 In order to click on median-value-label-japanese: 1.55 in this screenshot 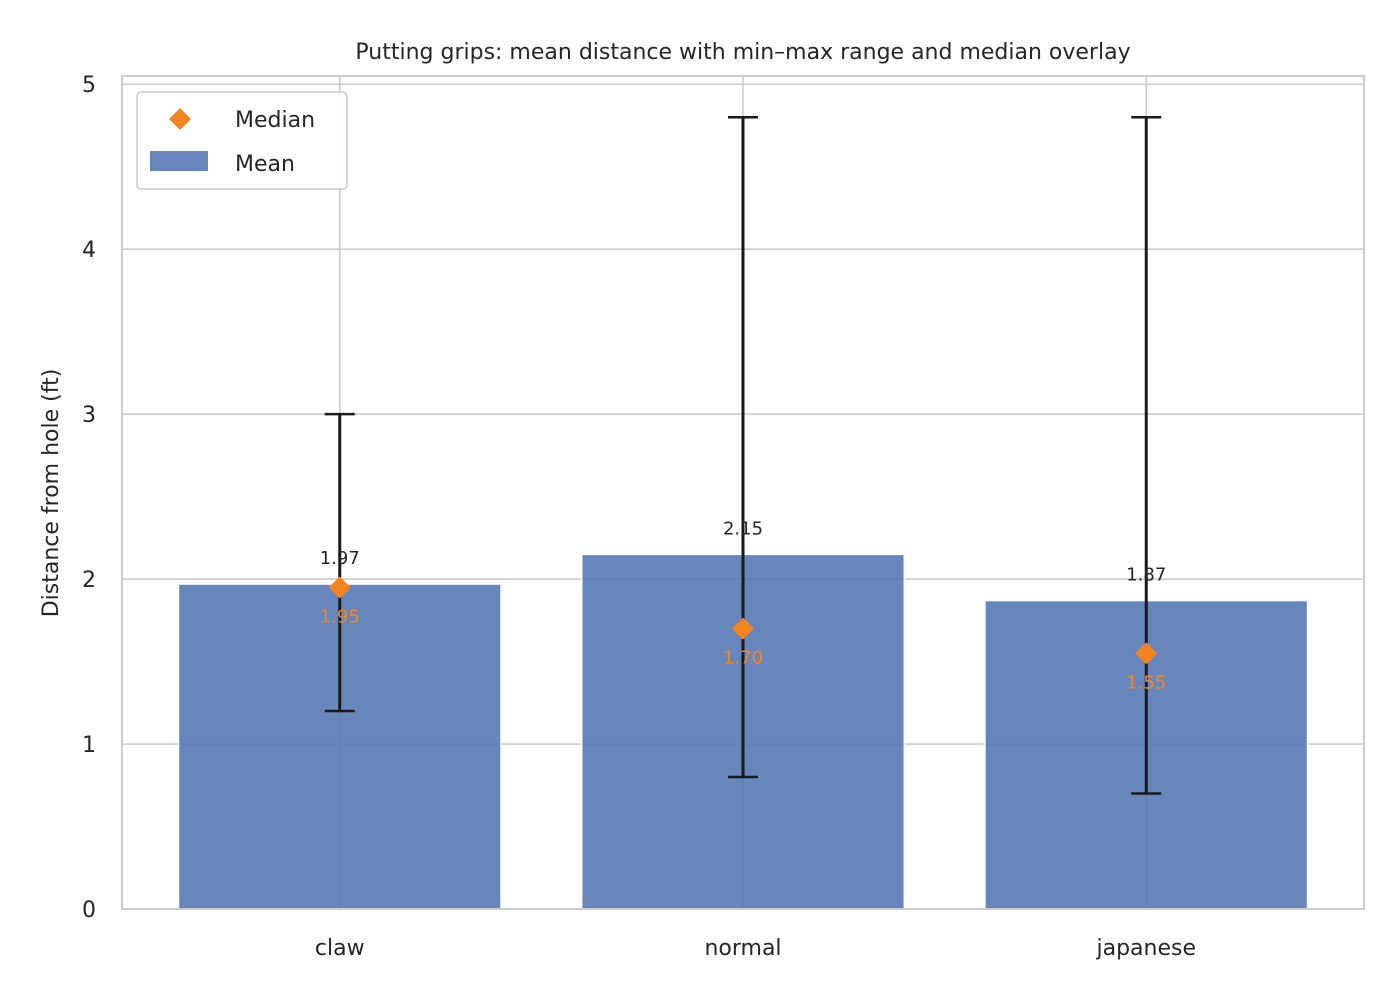, I will do `click(1146, 682)`.